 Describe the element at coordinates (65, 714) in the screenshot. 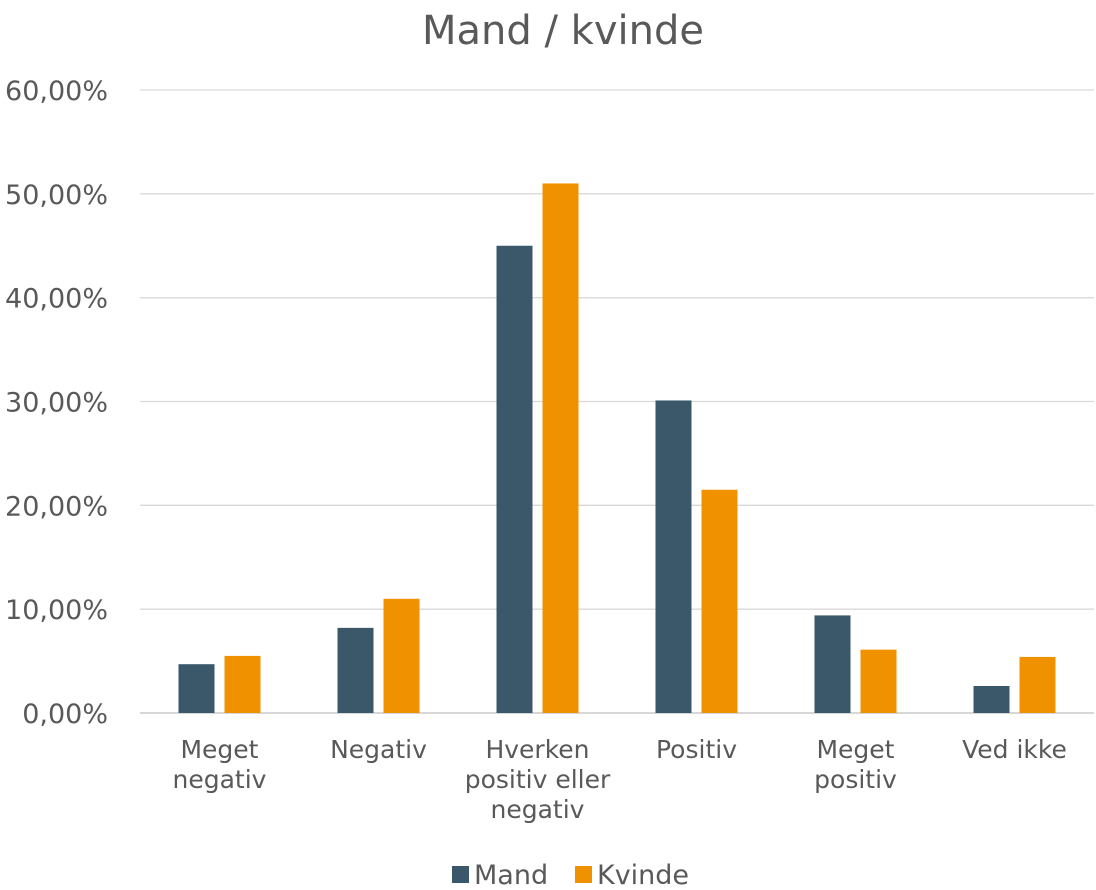

I see `y-tick-label: 0,00%` at that location.